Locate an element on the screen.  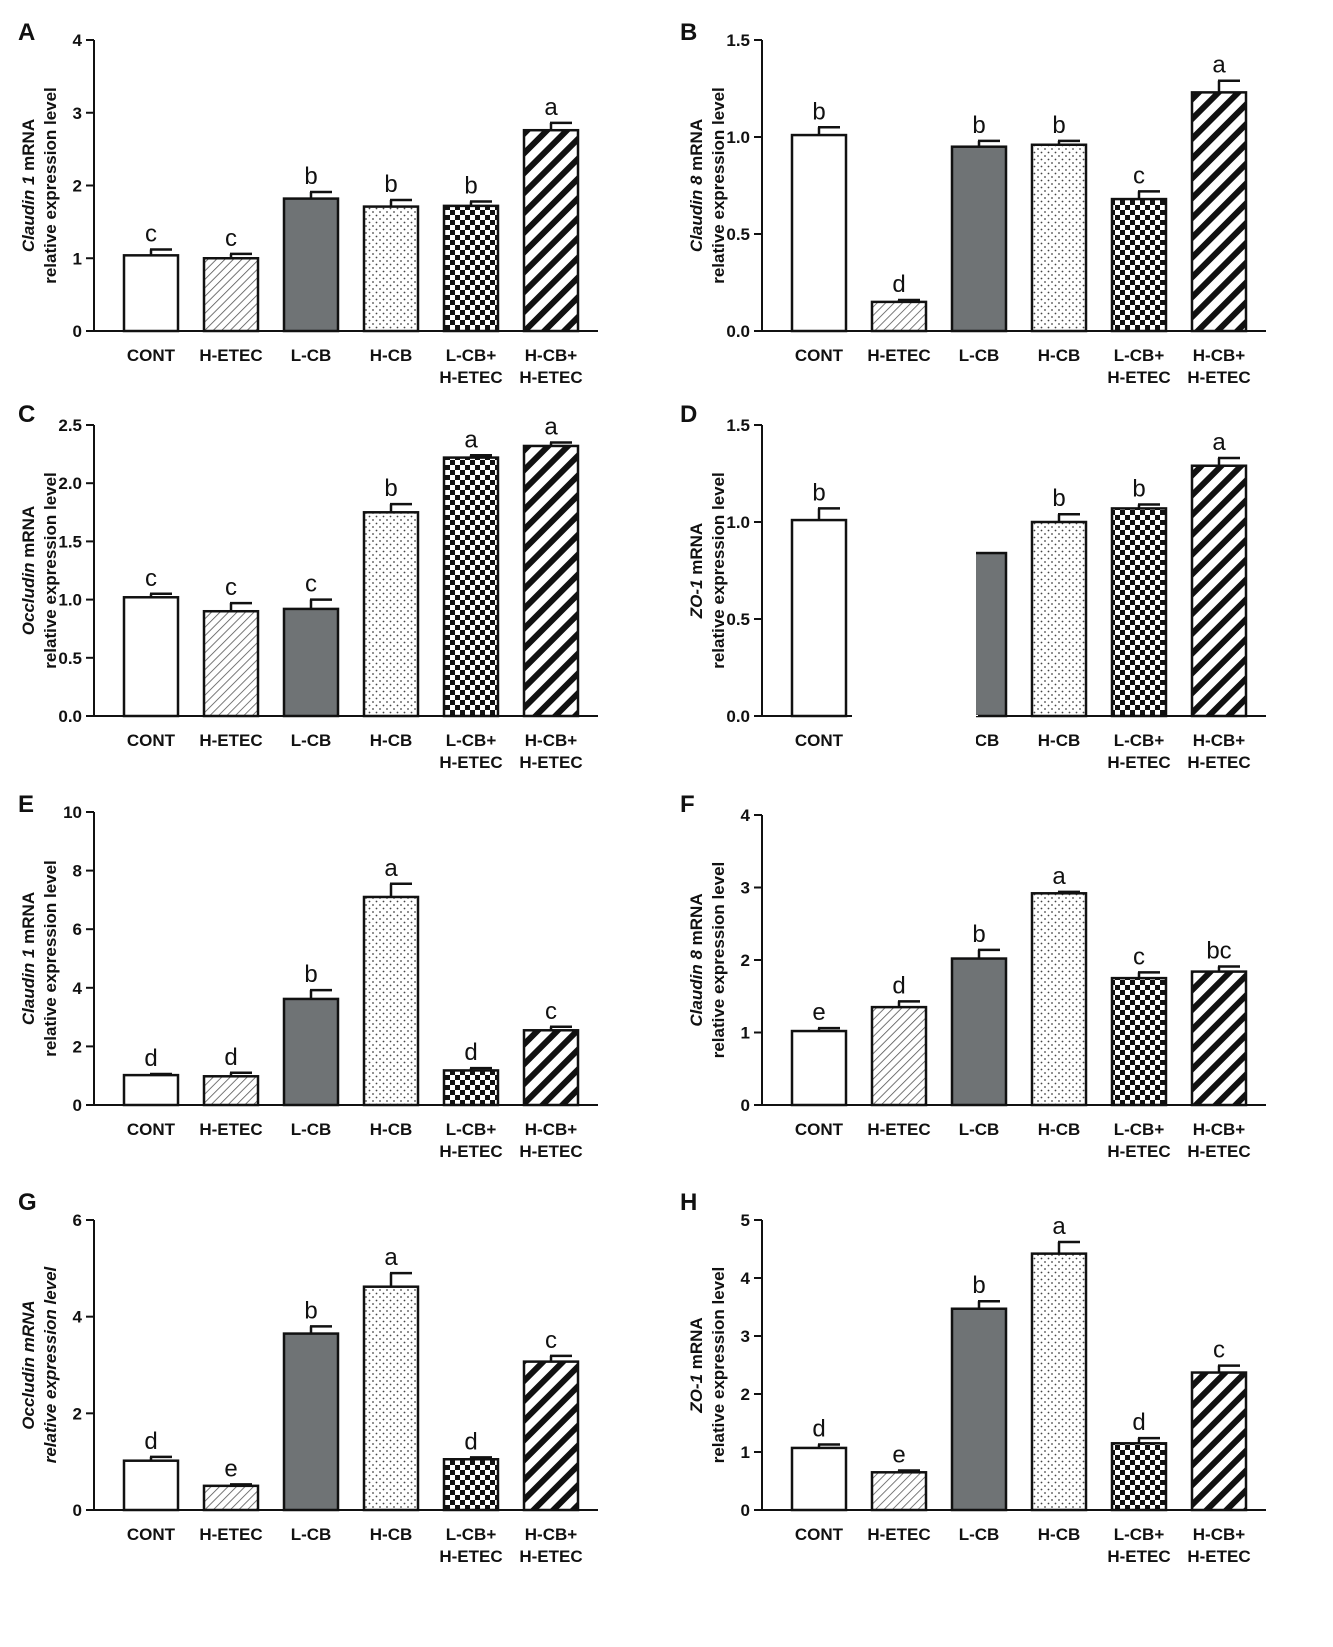
significance-letter: e is located at coordinates (818, 1012).